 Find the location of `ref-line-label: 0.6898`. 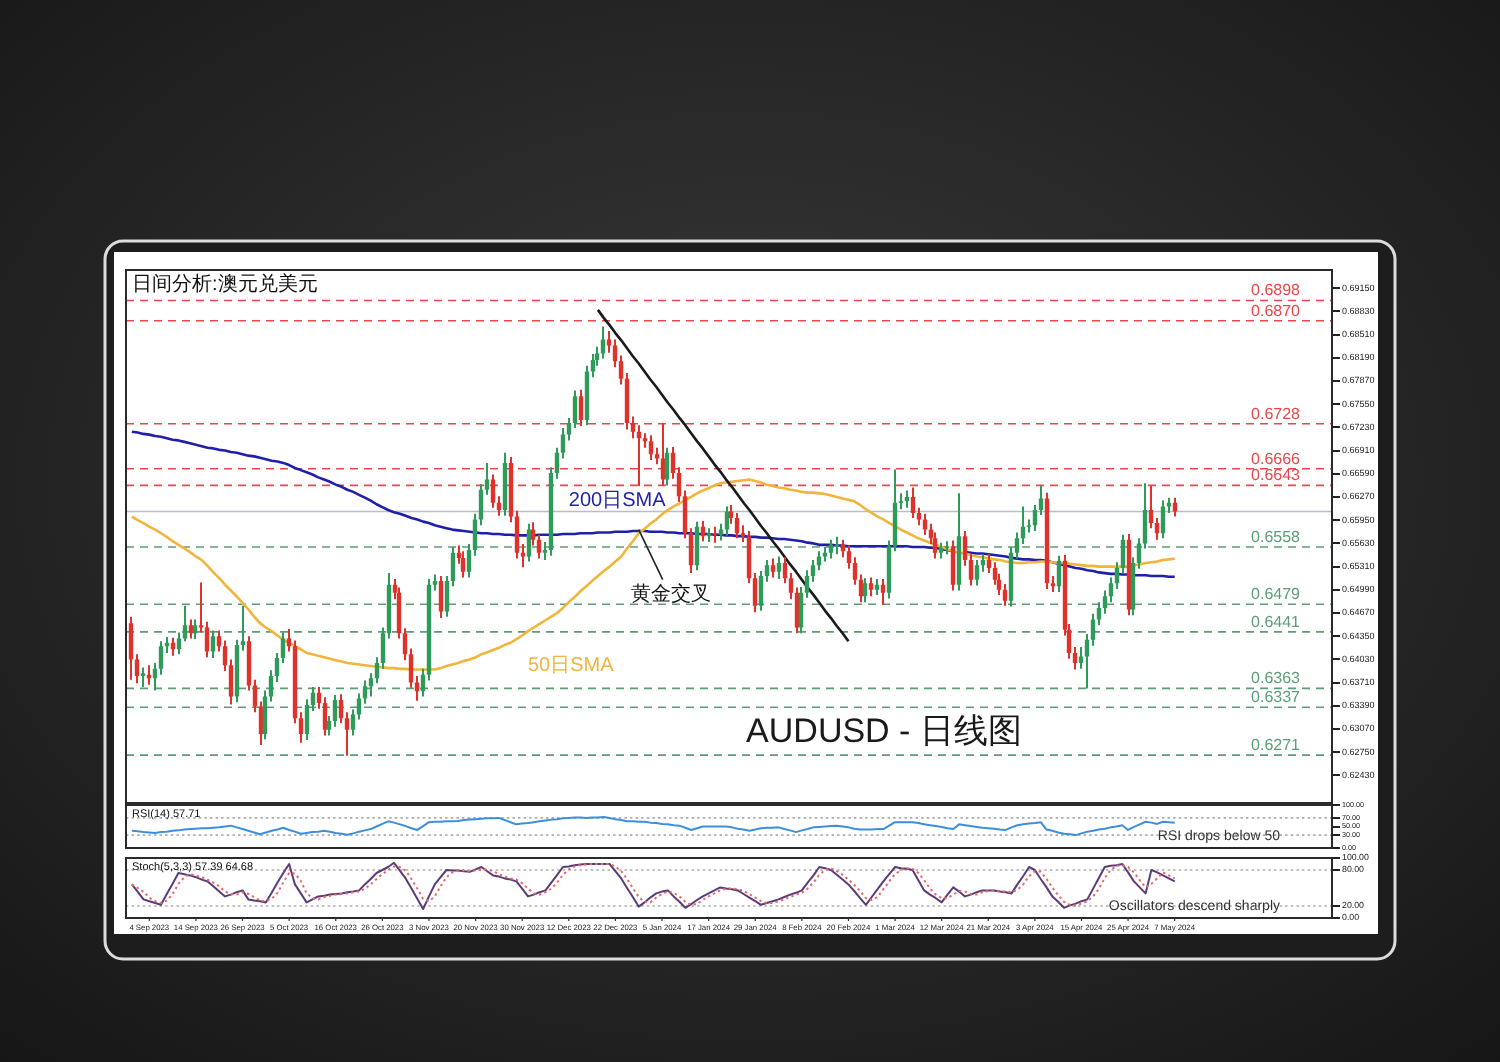

ref-line-label: 0.6898 is located at coordinates (1276, 290).